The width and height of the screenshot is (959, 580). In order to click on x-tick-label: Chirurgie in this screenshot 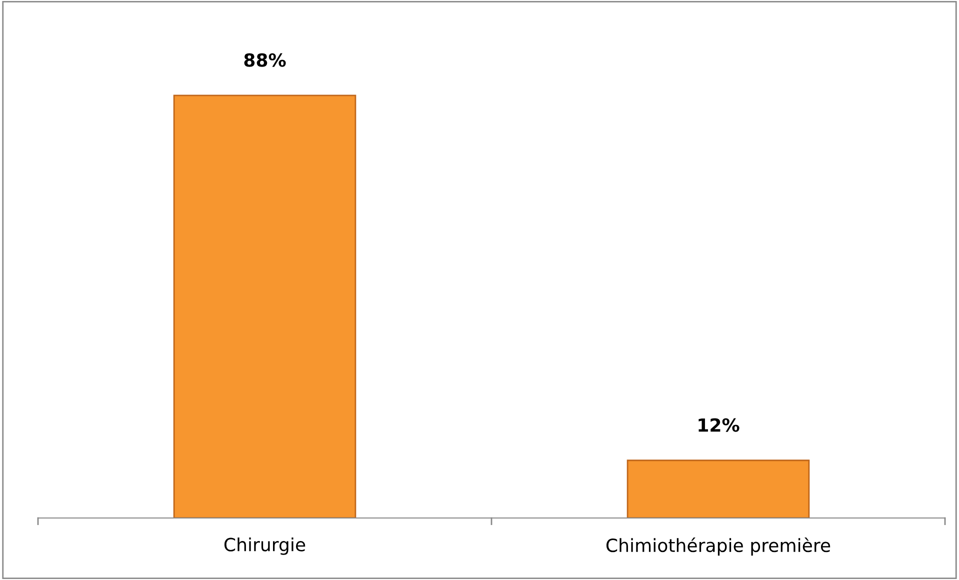, I will do `click(265, 546)`.